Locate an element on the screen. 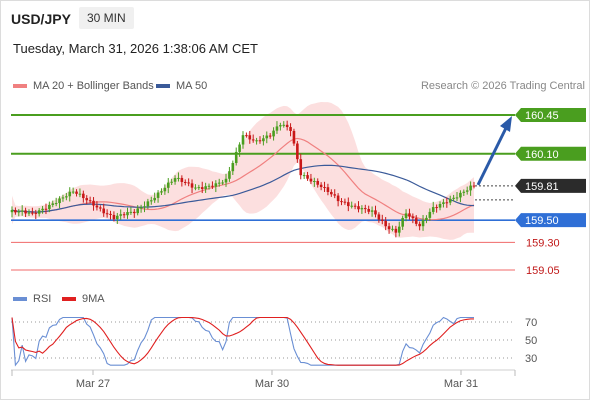  legend-ma50-label: MA 50 is located at coordinates (192, 86).